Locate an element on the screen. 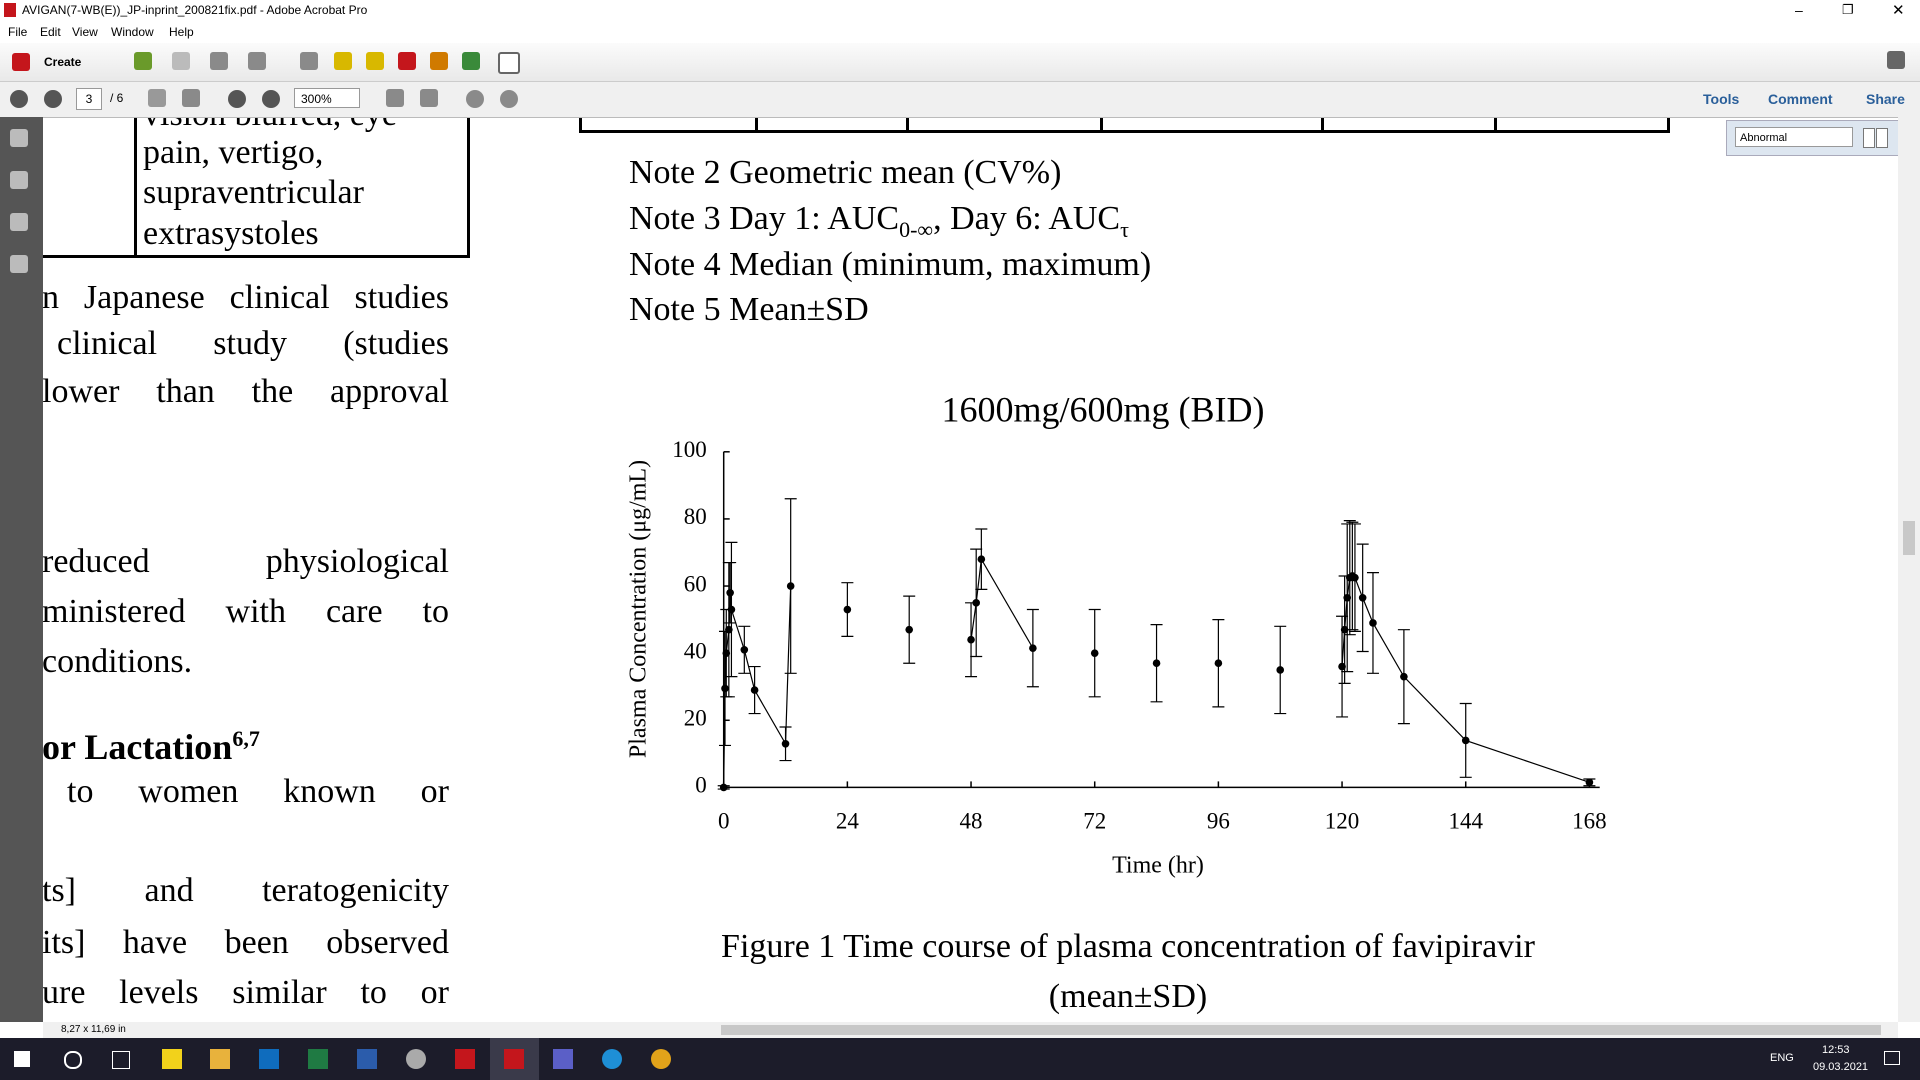 The width and height of the screenshot is (1920, 1080). fit-width is located at coordinates (429, 98).